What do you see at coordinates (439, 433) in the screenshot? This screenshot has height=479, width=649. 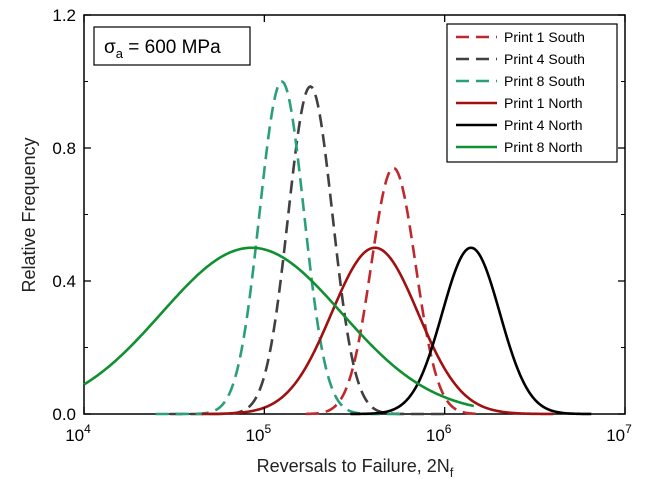 I see `x-tick-label: 10⁶` at bounding box center [439, 433].